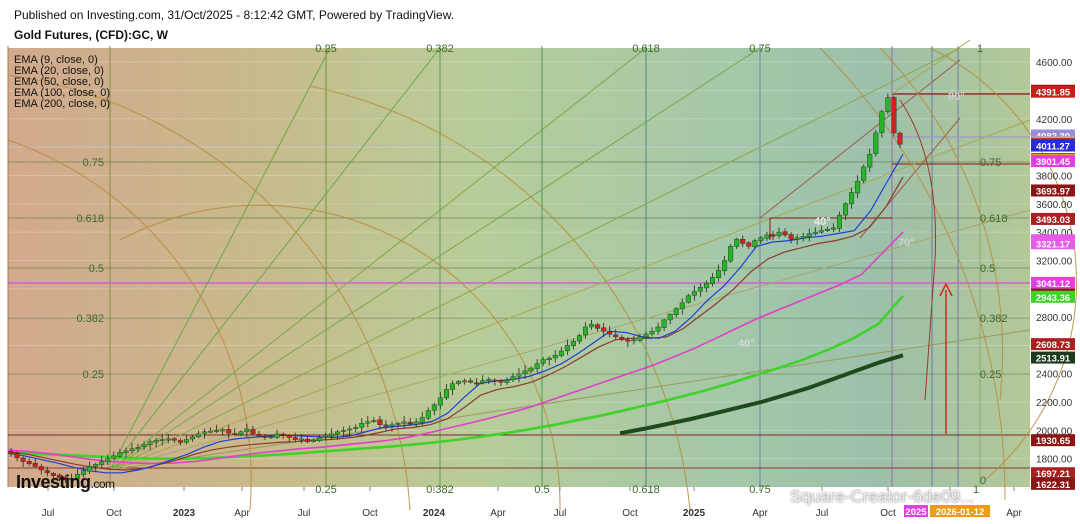  What do you see at coordinates (91, 35) in the screenshot?
I see `symbol-title: Gold Futures, (CFD):GC, W` at bounding box center [91, 35].